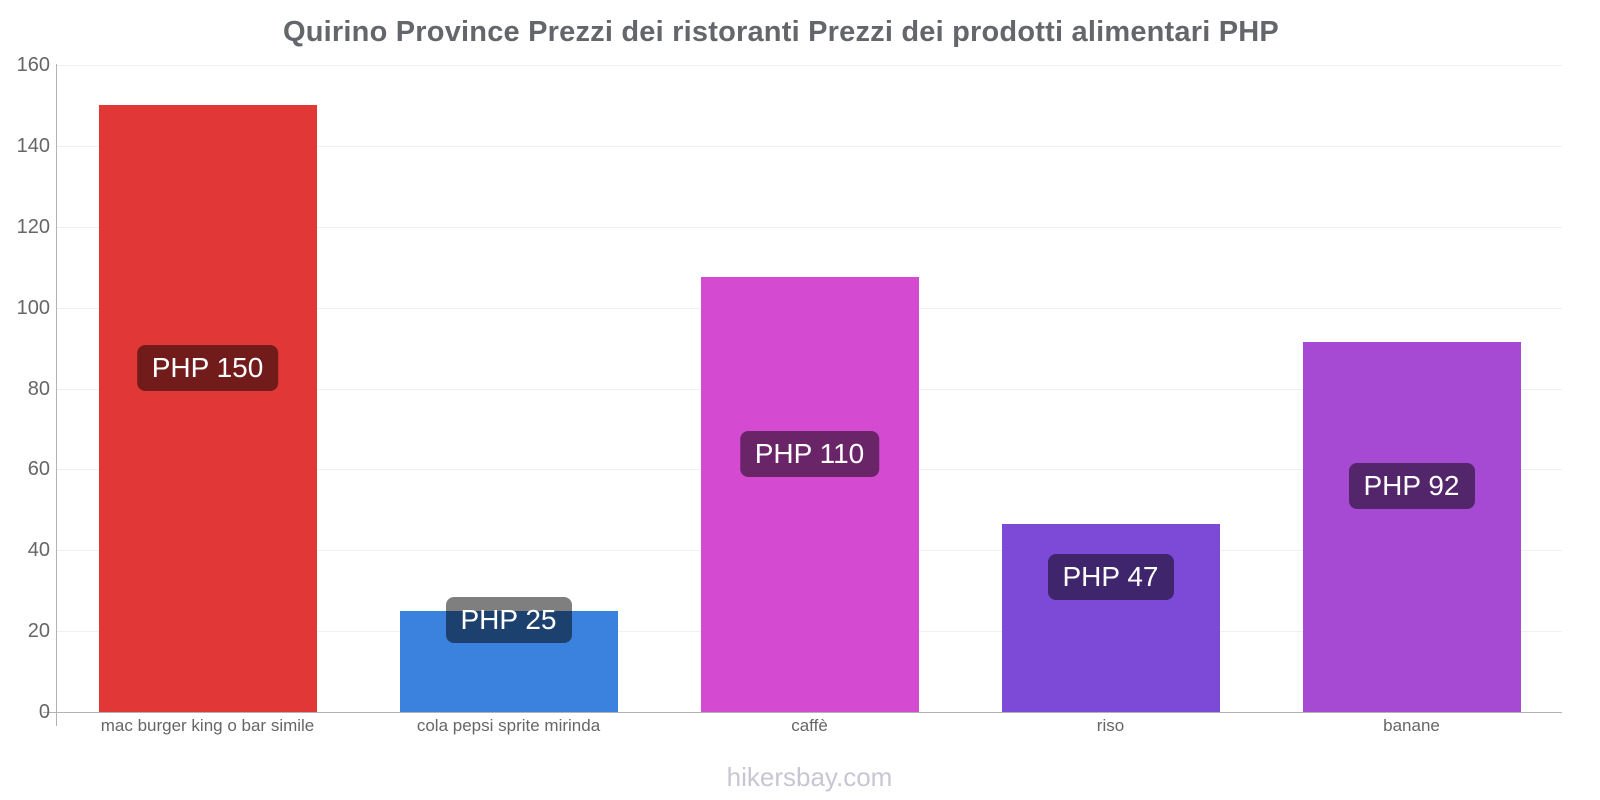  What do you see at coordinates (207, 408) in the screenshot?
I see `bar-1: PHP 150` at bounding box center [207, 408].